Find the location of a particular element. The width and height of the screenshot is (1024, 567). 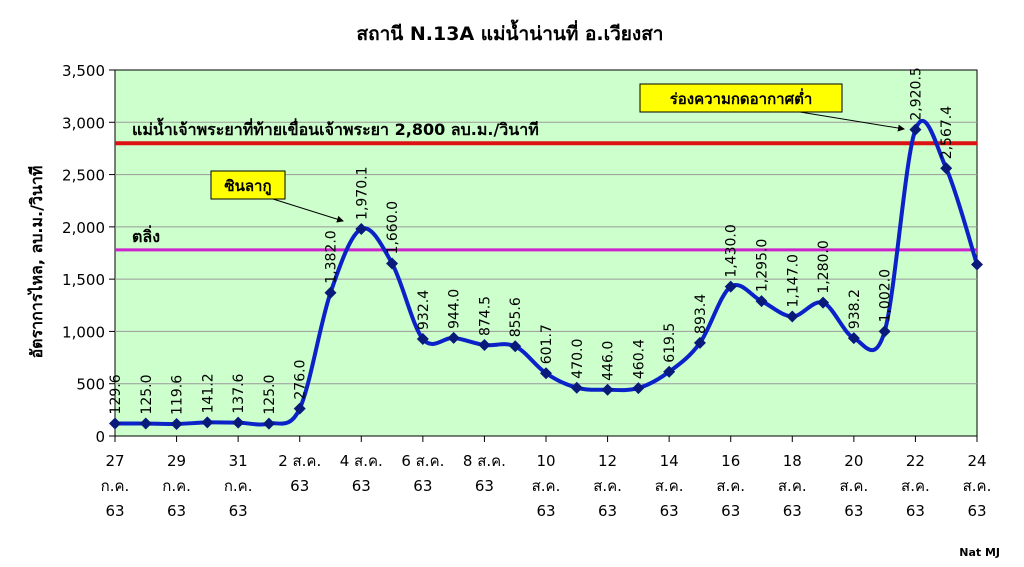

x-tick-label: 18 ส.ค. 63 is located at coordinates (792, 486).